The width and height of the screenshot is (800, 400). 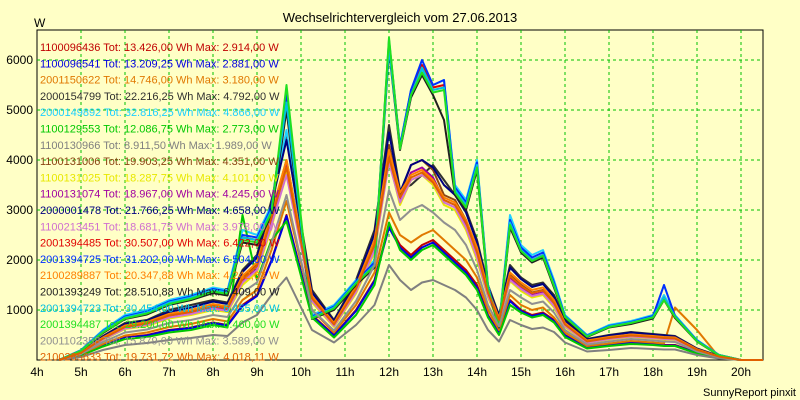 What do you see at coordinates (19, 260) in the screenshot?
I see `y-tick-label: 2000` at bounding box center [19, 260].